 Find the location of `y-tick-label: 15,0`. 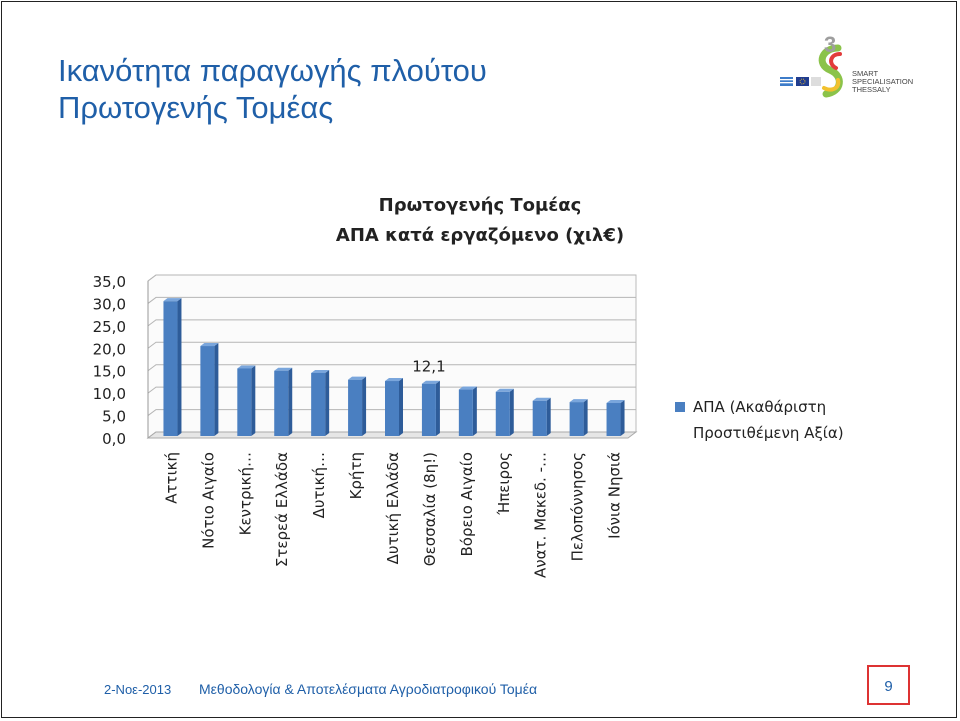

y-tick-label: 15,0 is located at coordinates (109, 372).